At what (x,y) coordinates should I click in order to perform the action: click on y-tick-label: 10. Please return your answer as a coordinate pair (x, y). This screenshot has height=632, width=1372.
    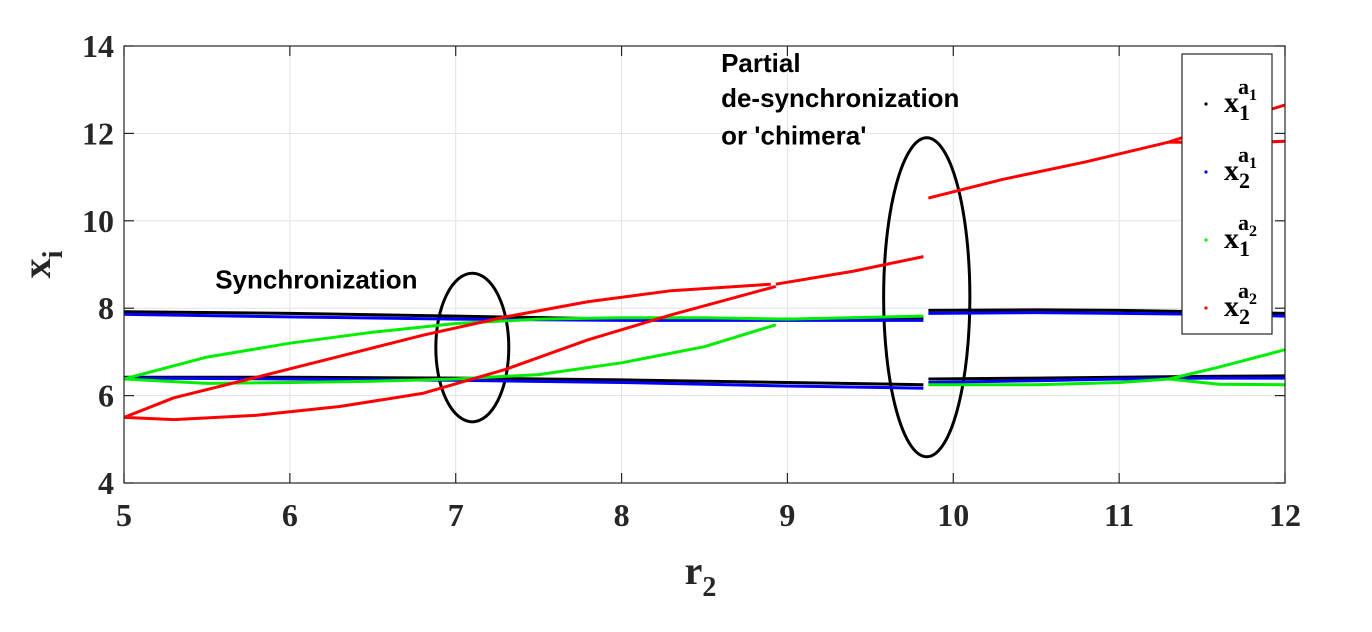
    Looking at the image, I should click on (98, 221).